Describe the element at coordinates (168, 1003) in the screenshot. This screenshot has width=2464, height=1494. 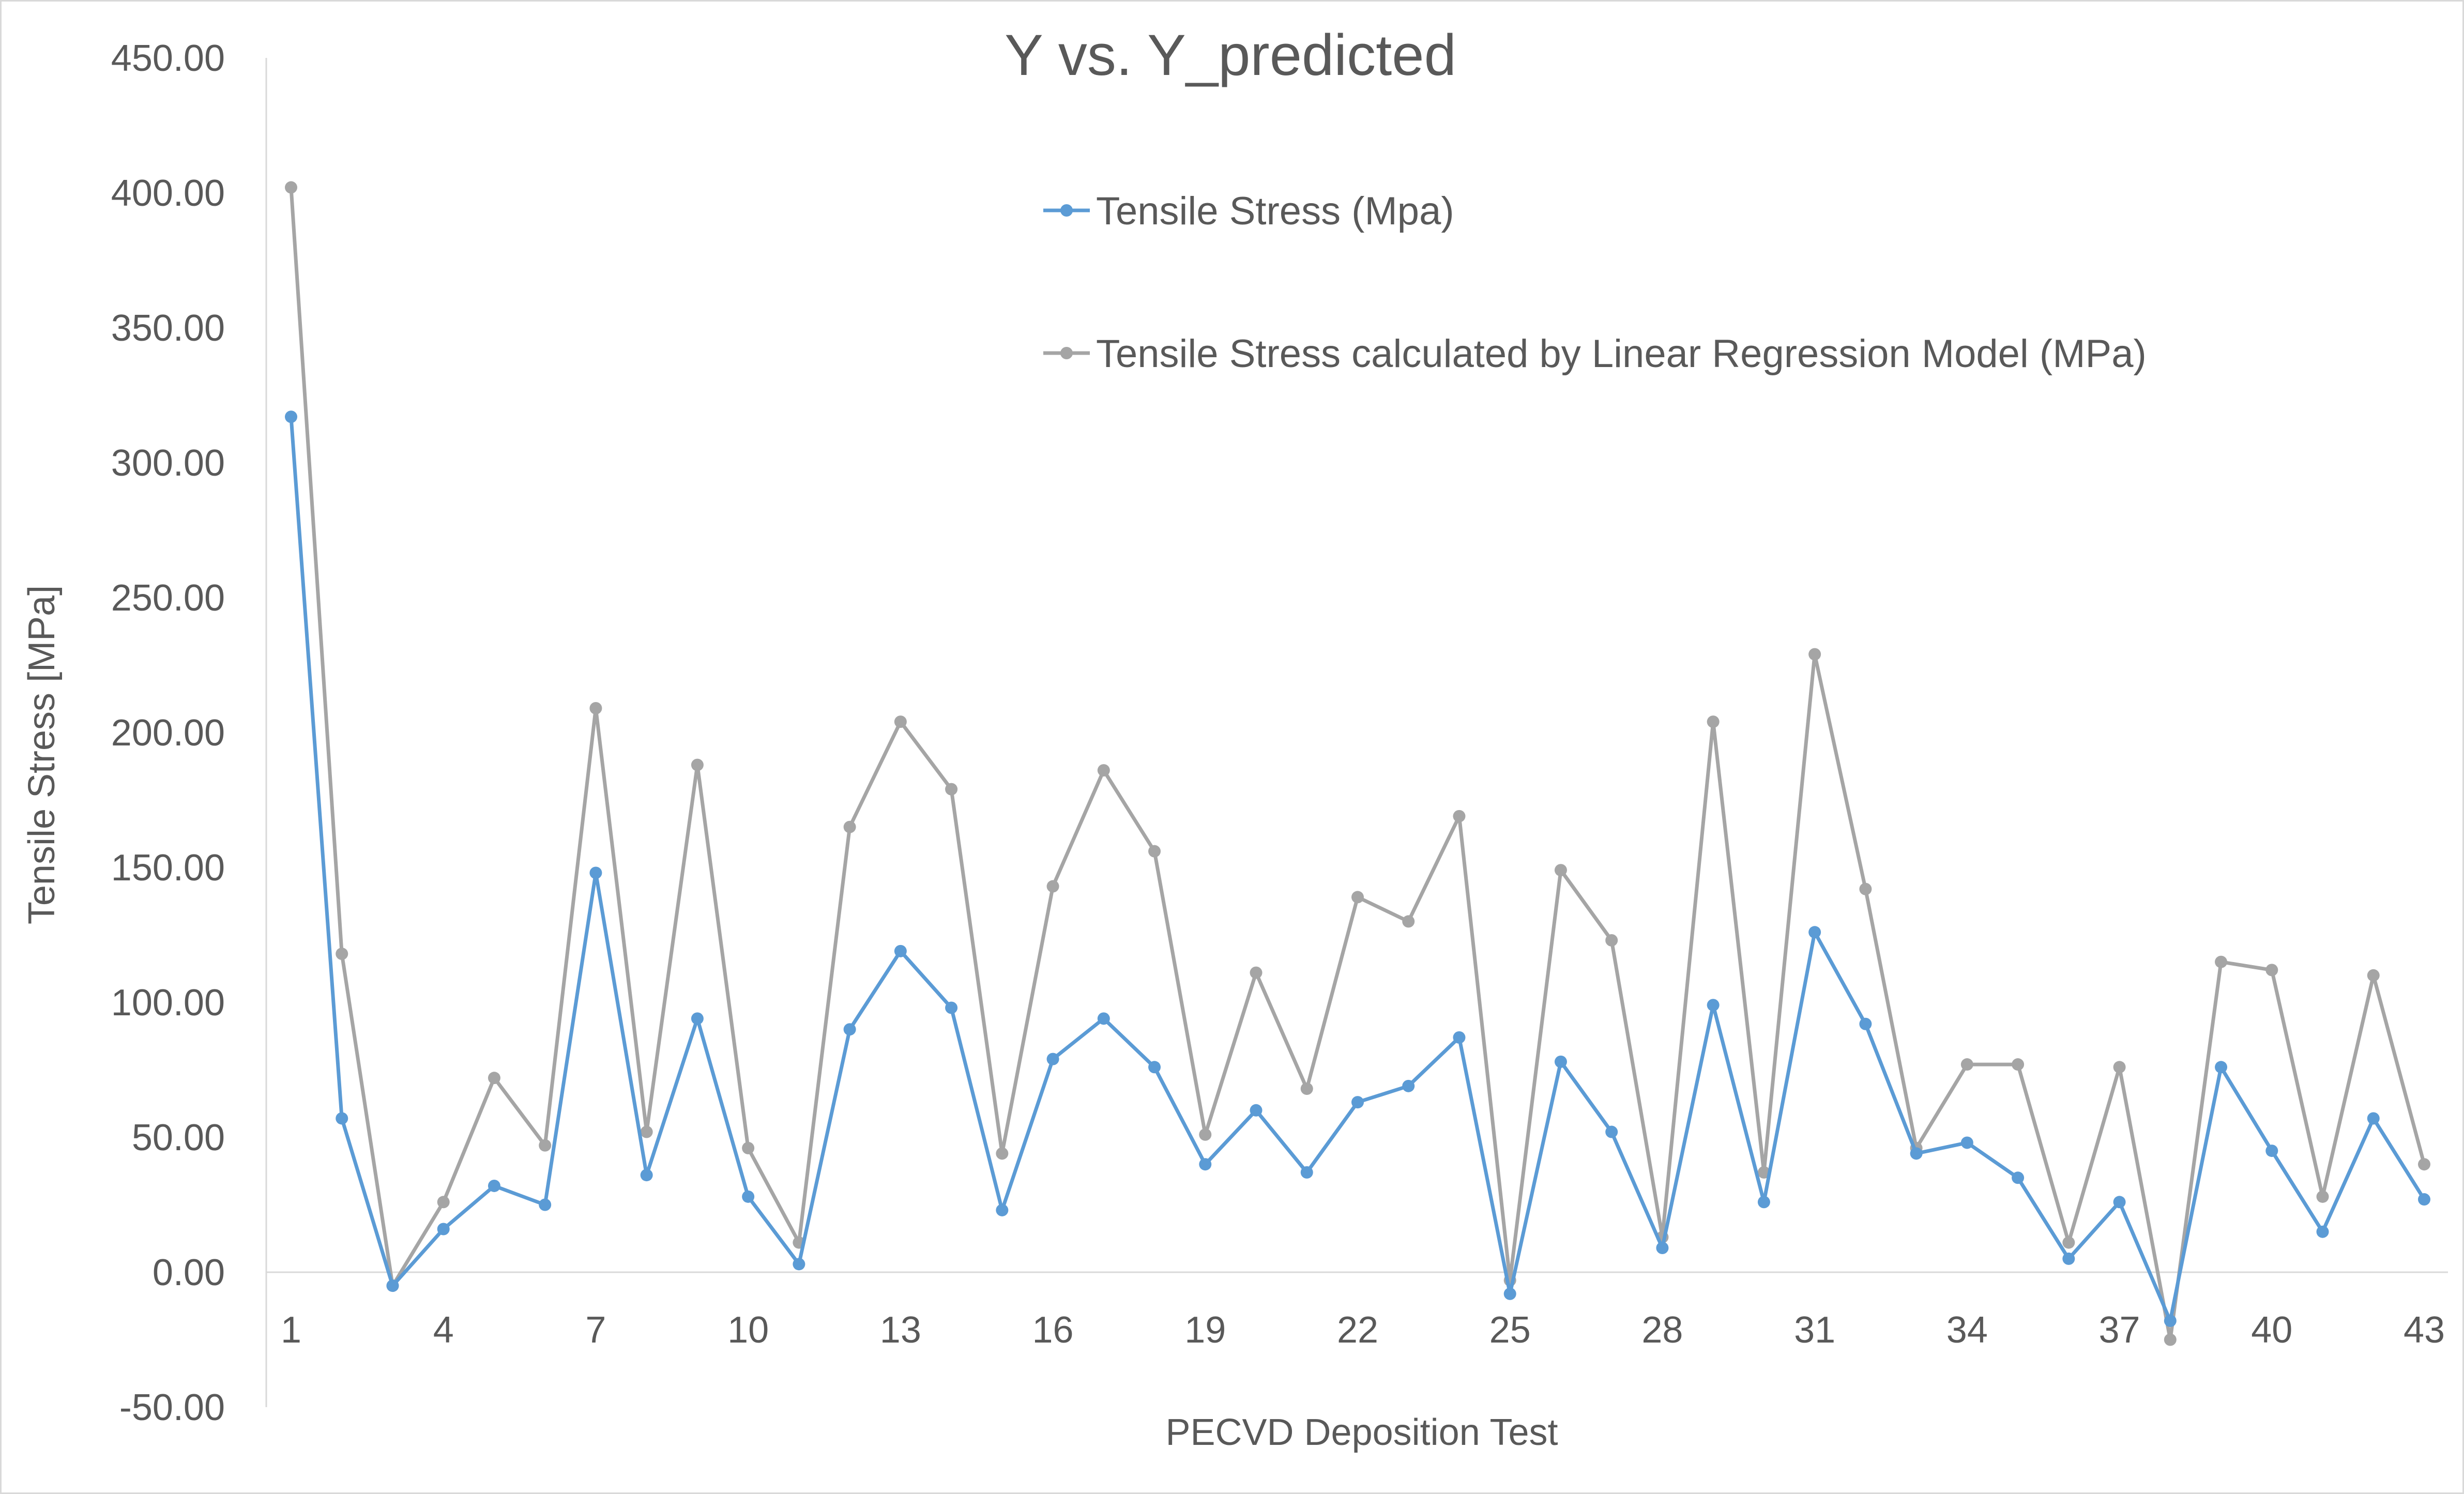
I see `y-tick-label: 100.00` at that location.